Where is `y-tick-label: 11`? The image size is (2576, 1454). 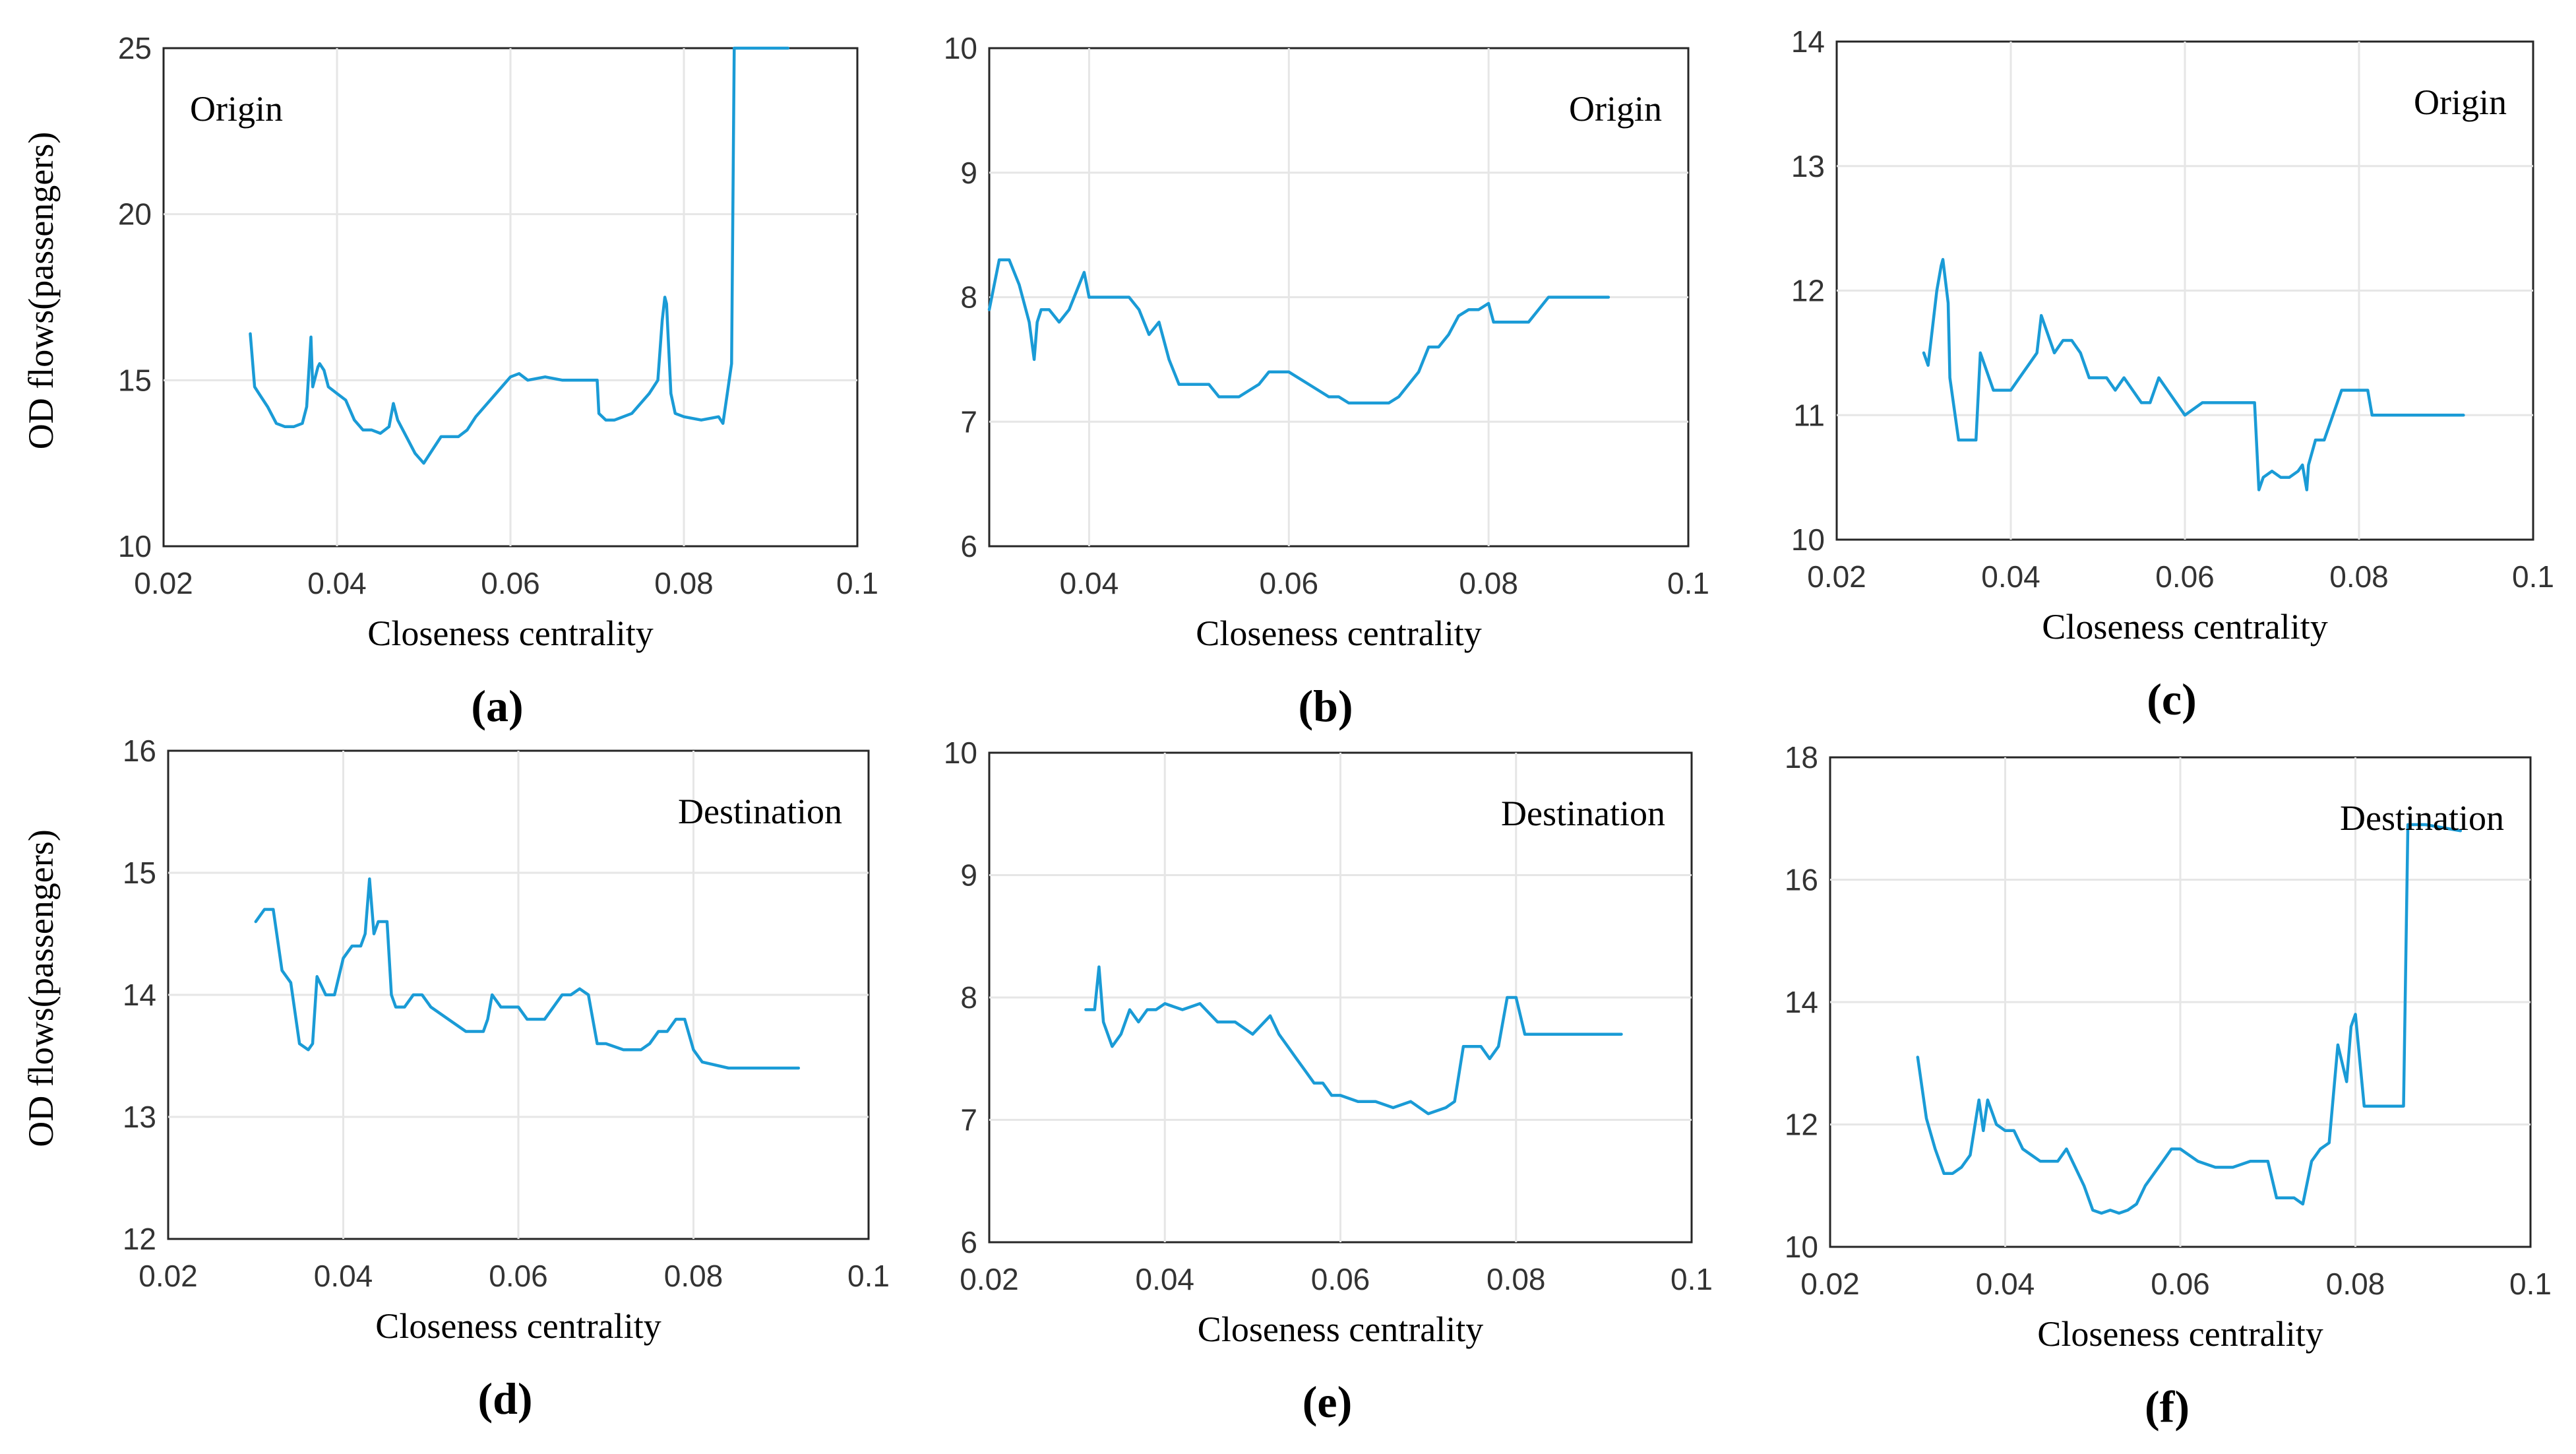 y-tick-label: 11 is located at coordinates (1809, 415).